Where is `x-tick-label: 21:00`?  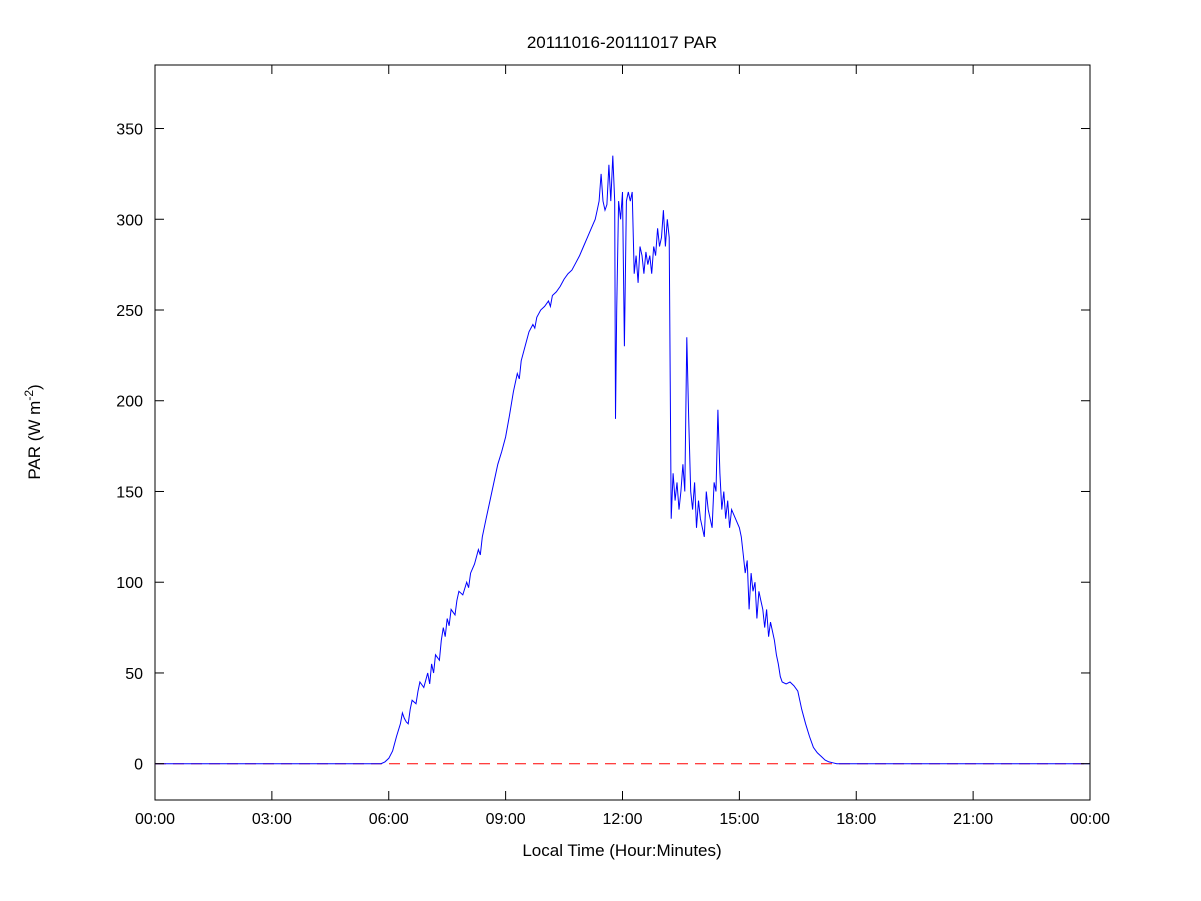 x-tick-label: 21:00 is located at coordinates (973, 819).